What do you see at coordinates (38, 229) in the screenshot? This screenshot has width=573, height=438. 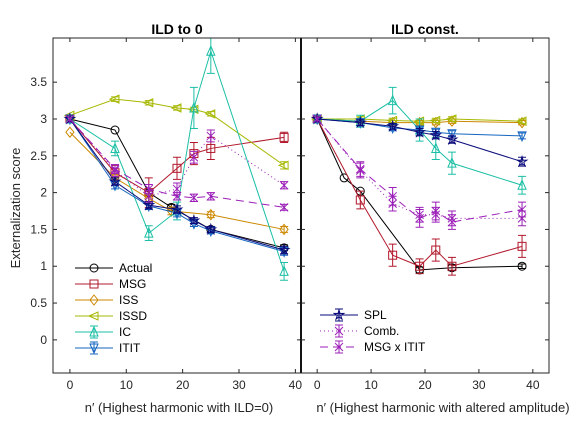 I see `panel-1-y-tick-label: 1.5` at bounding box center [38, 229].